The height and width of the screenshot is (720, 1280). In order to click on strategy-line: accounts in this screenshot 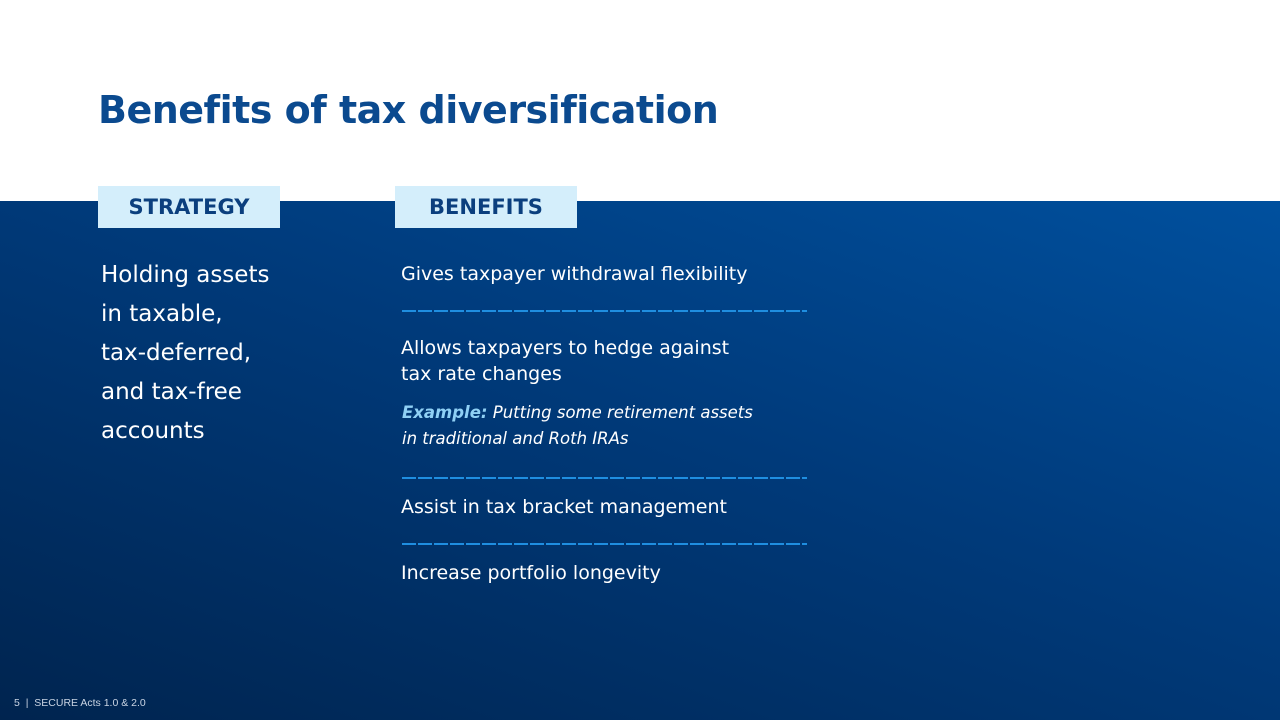, I will do `click(153, 431)`.